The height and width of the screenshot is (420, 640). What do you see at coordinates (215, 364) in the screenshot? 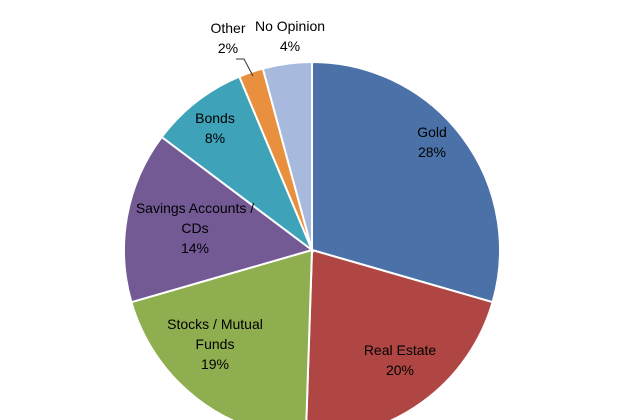
I see `data-label-stocks-mutual-funds-value: 19%` at bounding box center [215, 364].